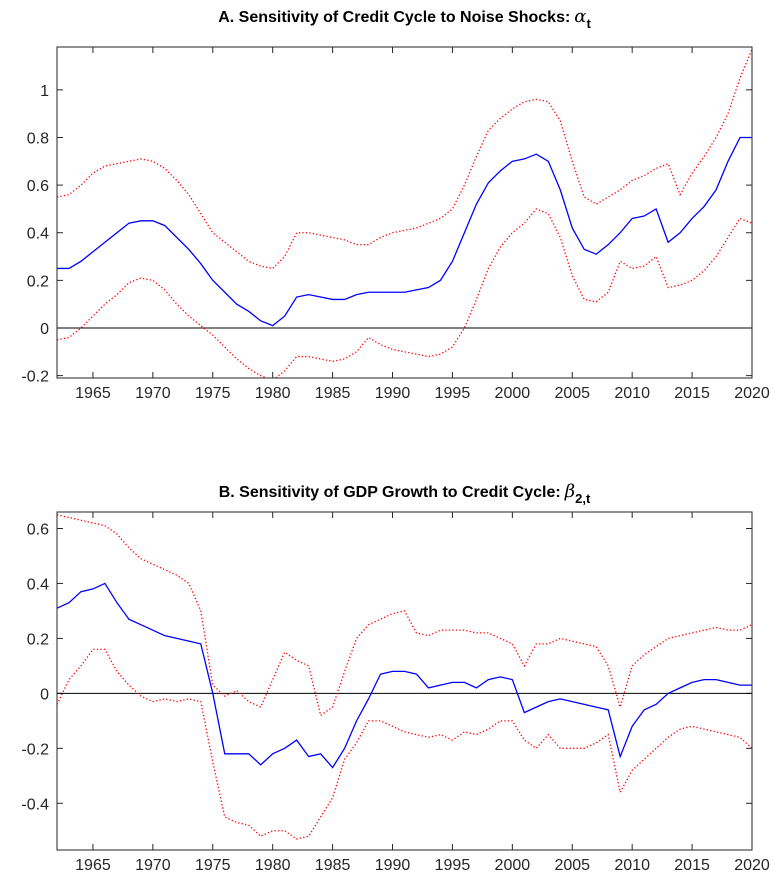 The width and height of the screenshot is (777, 877). What do you see at coordinates (588, 23) in the screenshot?
I see `title-subscript: t` at bounding box center [588, 23].